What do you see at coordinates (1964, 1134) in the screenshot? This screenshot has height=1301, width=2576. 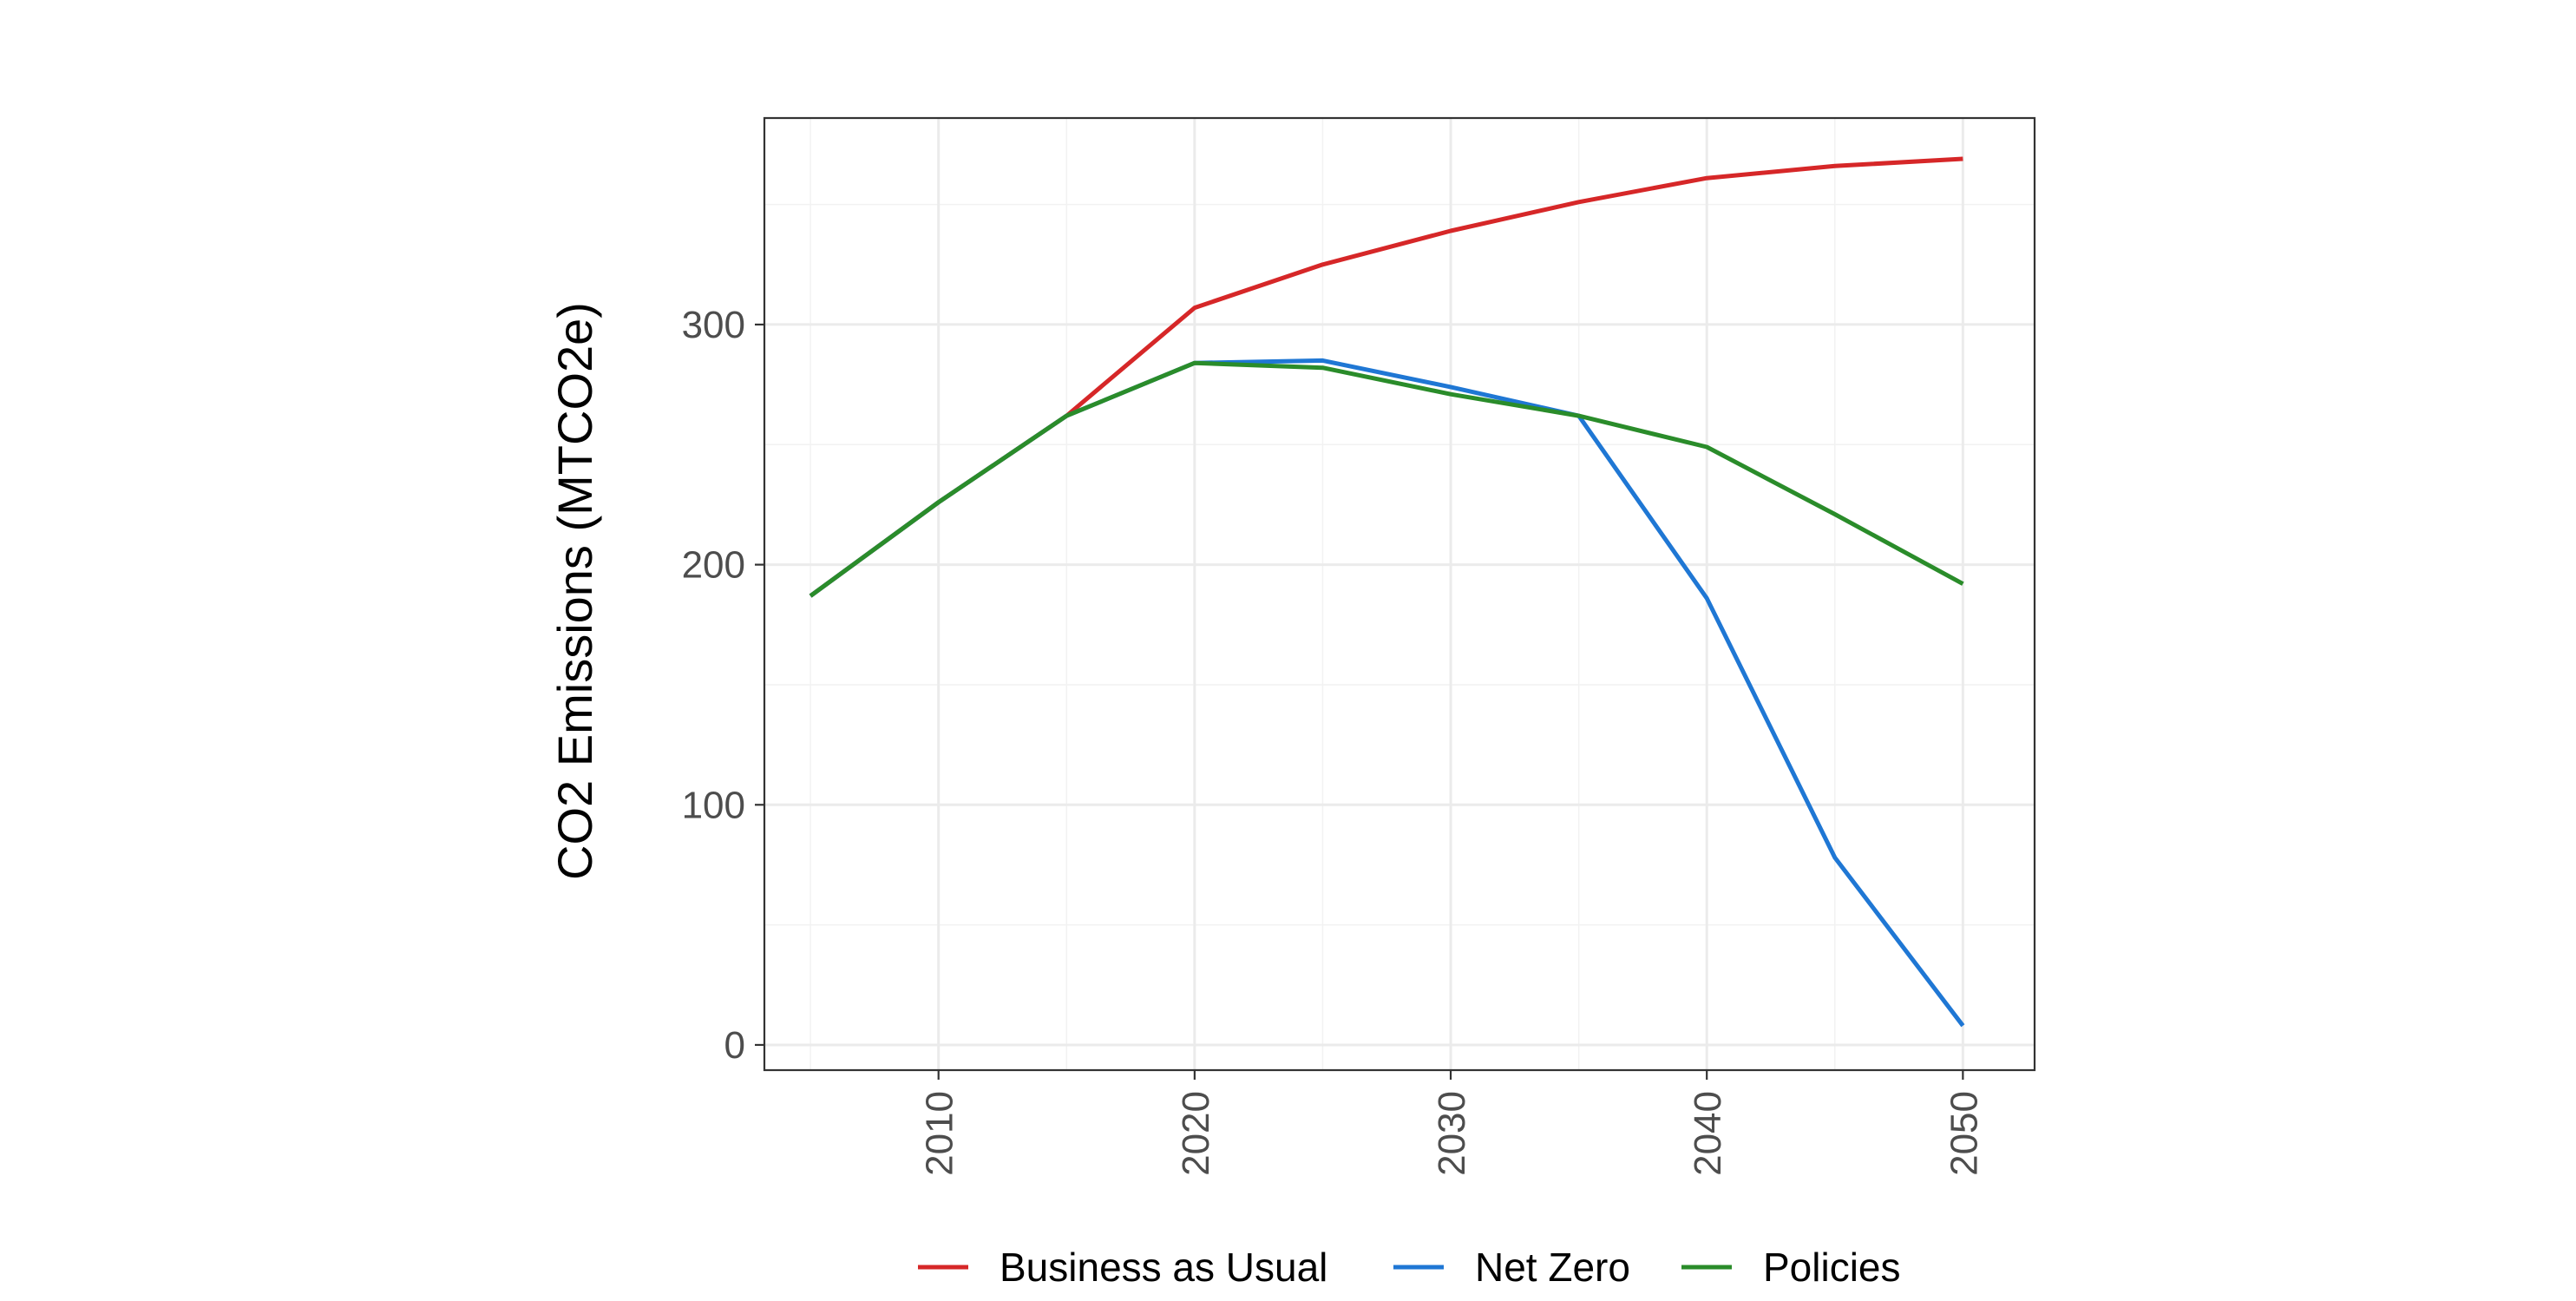 I see `x-tick-label: 2050` at bounding box center [1964, 1134].